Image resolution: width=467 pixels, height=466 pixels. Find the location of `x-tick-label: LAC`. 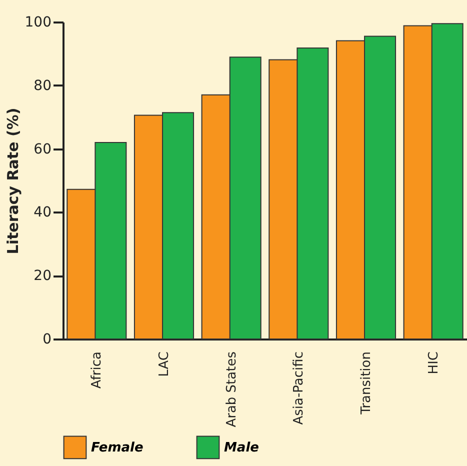

x-tick-label: LAC is located at coordinates (164, 364).